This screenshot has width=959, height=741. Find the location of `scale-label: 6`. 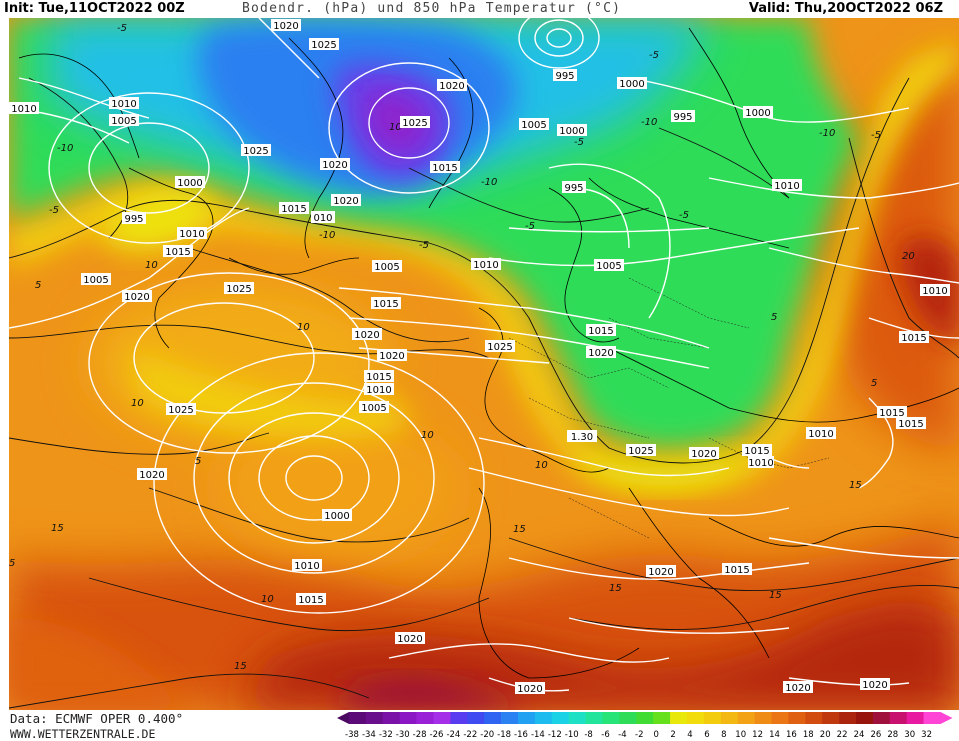

scale-label: 6 is located at coordinates (706, 735).